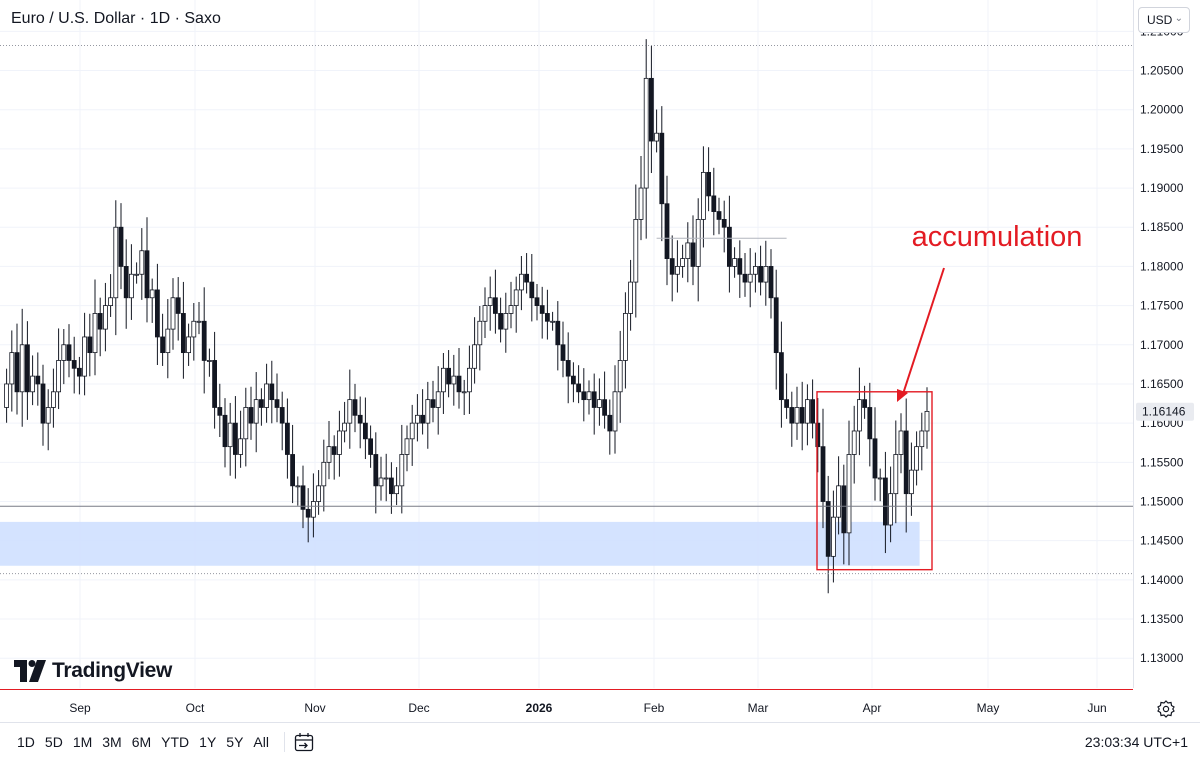 The image size is (1200, 766). Describe the element at coordinates (175, 742) in the screenshot. I see `range-button-ytd: YTD` at that location.